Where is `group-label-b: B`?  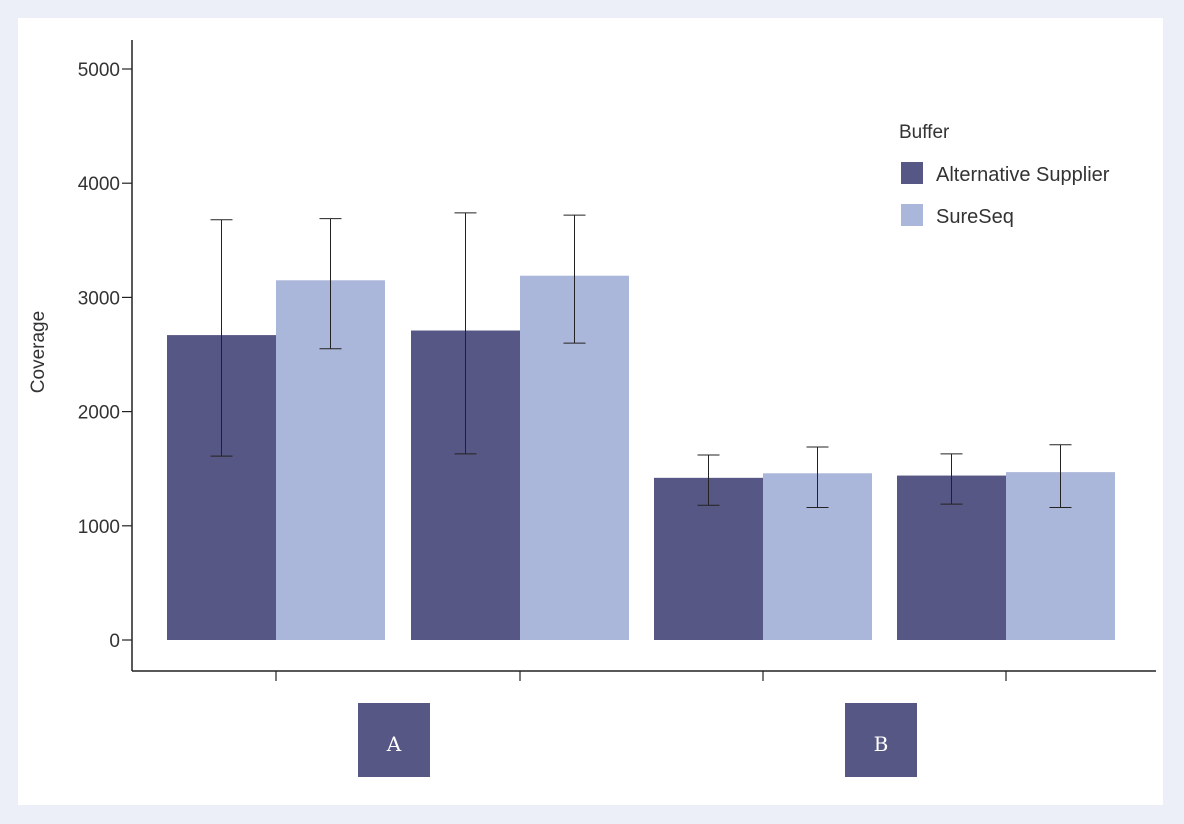 group-label-b: B is located at coordinates (881, 740).